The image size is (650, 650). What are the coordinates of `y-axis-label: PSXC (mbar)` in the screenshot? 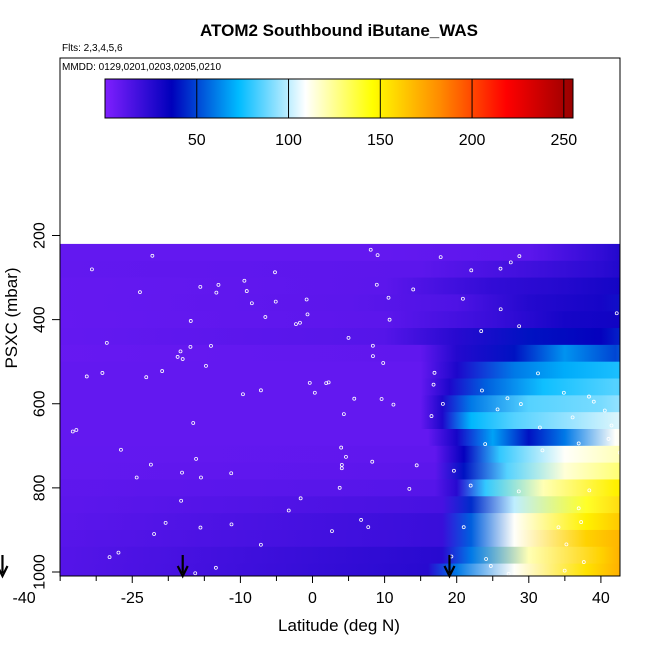 It's located at (11, 317).